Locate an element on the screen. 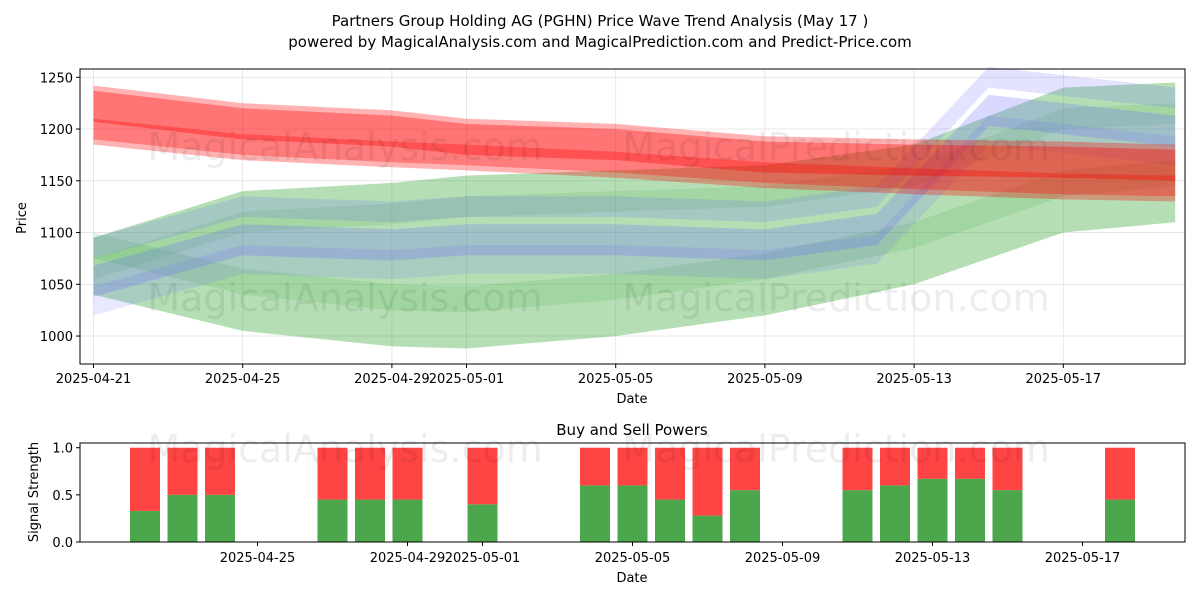  power-bars is located at coordinates (632, 494).